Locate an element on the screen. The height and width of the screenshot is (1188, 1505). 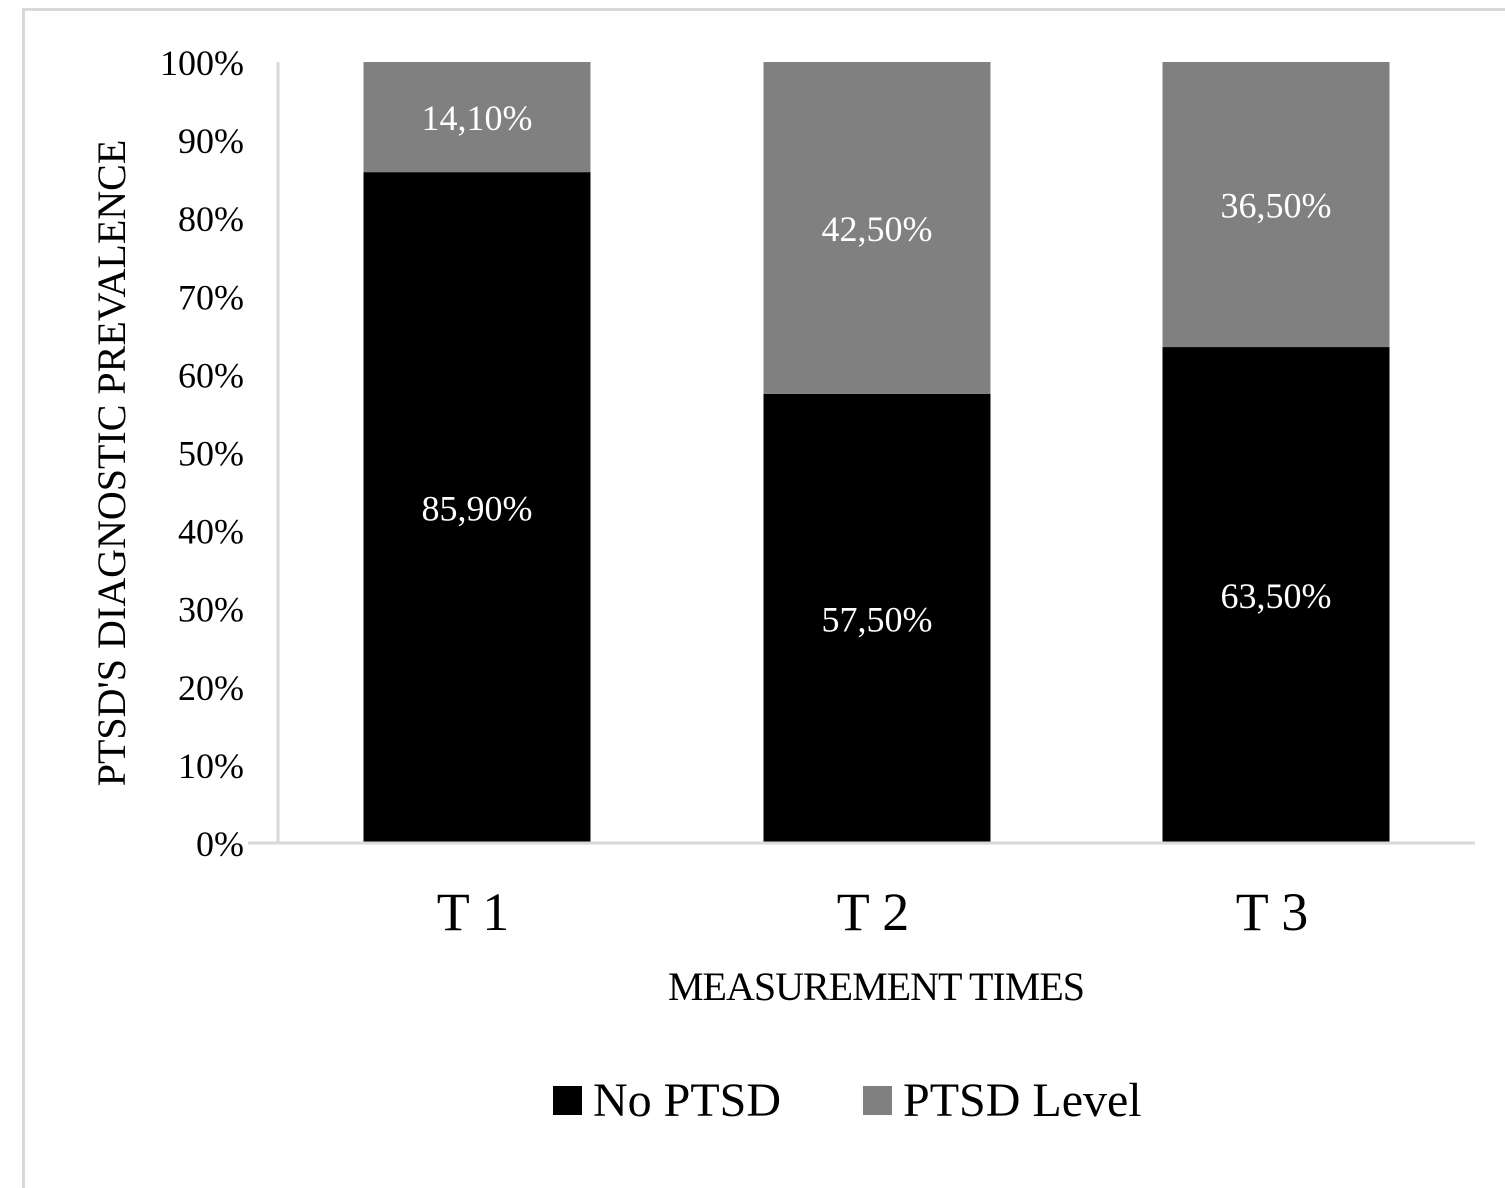
data-label: 42,50% is located at coordinates (877, 229).